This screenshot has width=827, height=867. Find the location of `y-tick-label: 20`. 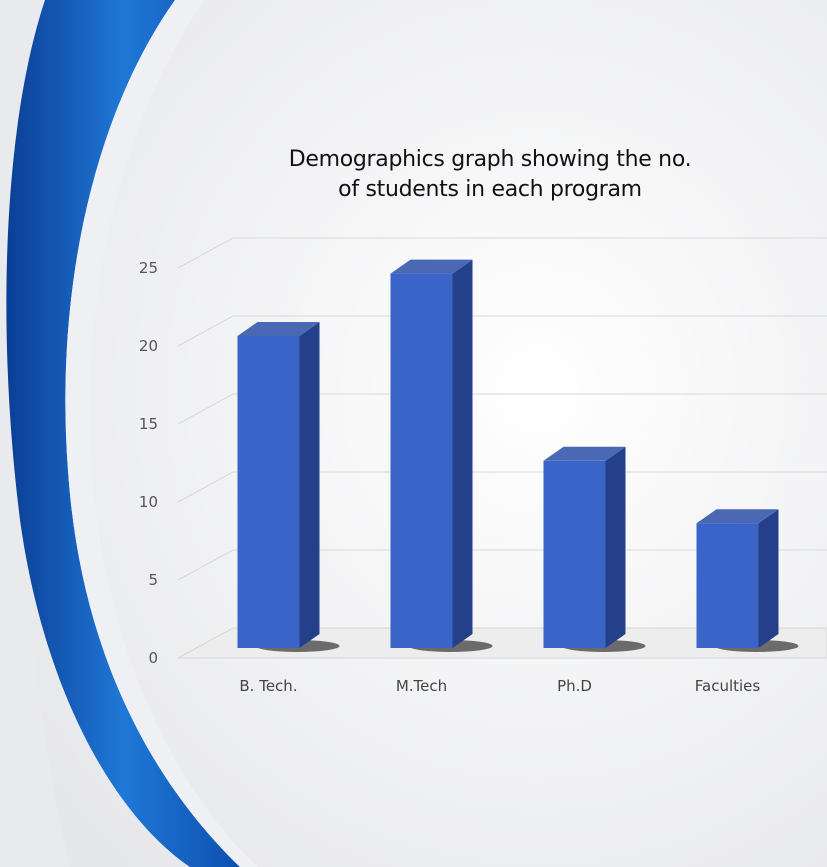

y-tick-label: 20 is located at coordinates (148, 346).